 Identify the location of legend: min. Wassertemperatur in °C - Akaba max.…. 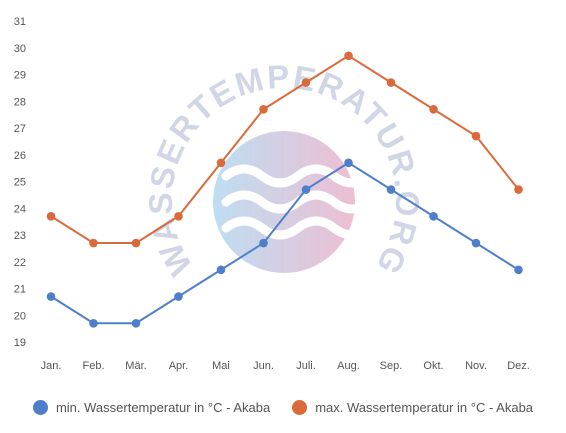
(283, 407).